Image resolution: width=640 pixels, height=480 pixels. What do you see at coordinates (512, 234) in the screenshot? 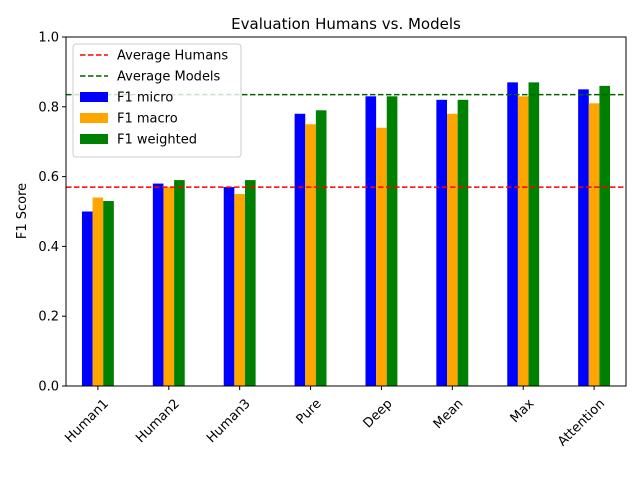
I see `bar-f1-micro-max` at bounding box center [512, 234].